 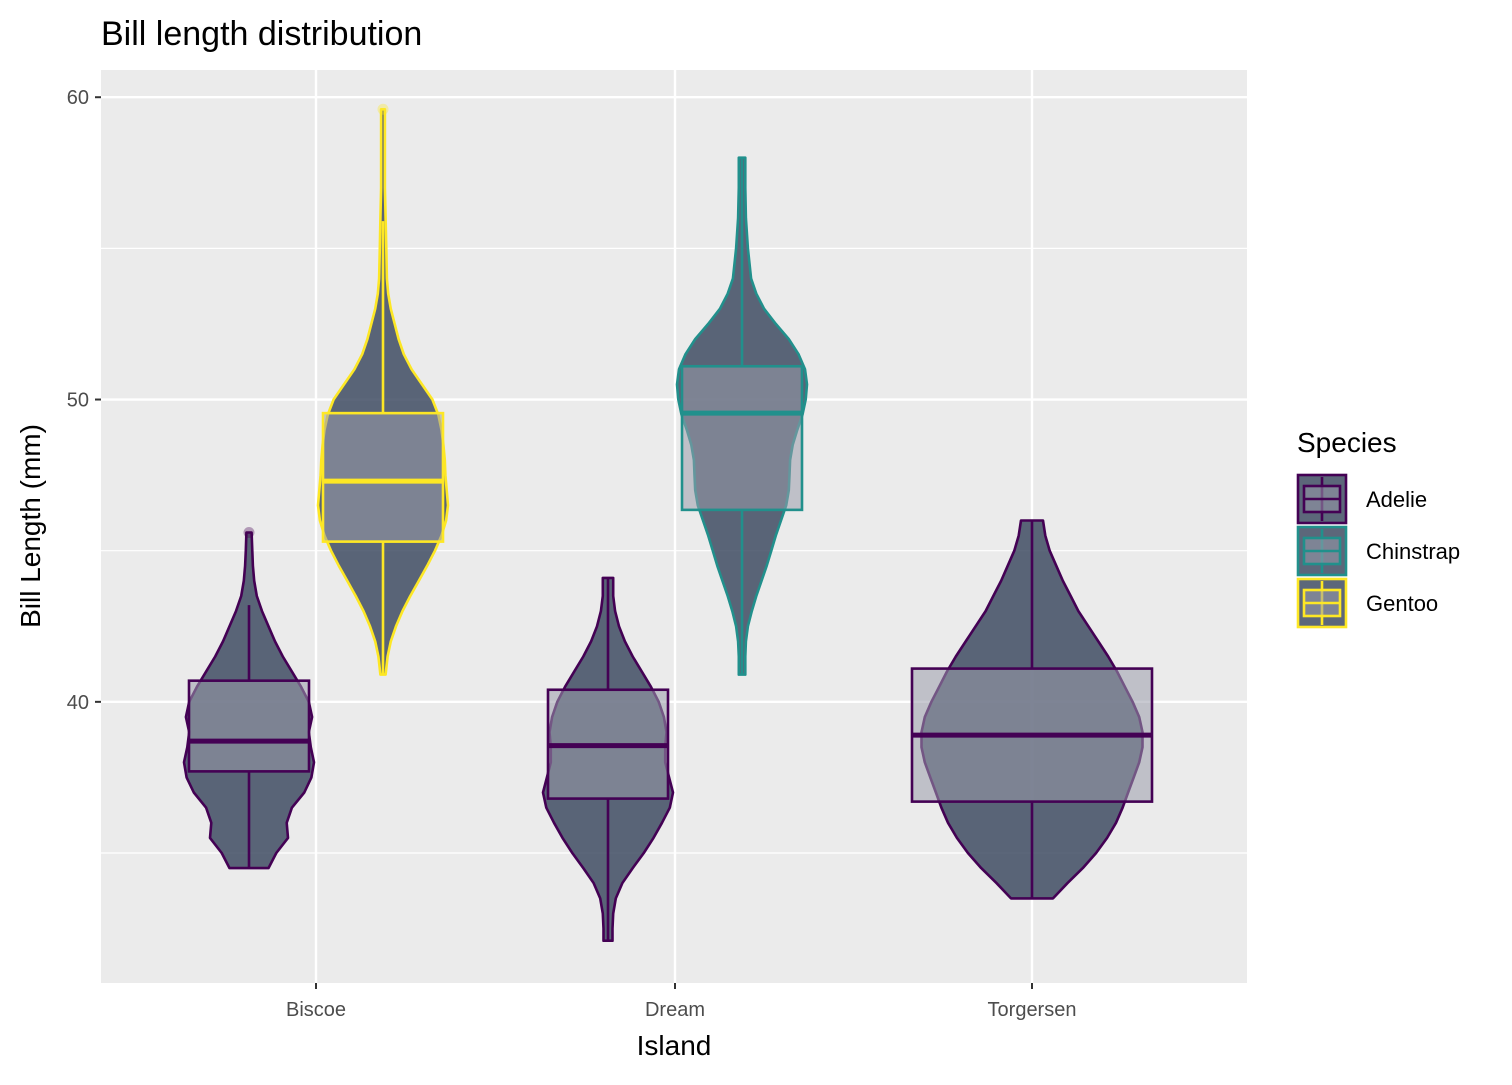 What do you see at coordinates (78, 401) in the screenshot?
I see `y-tick-label: 50` at bounding box center [78, 401].